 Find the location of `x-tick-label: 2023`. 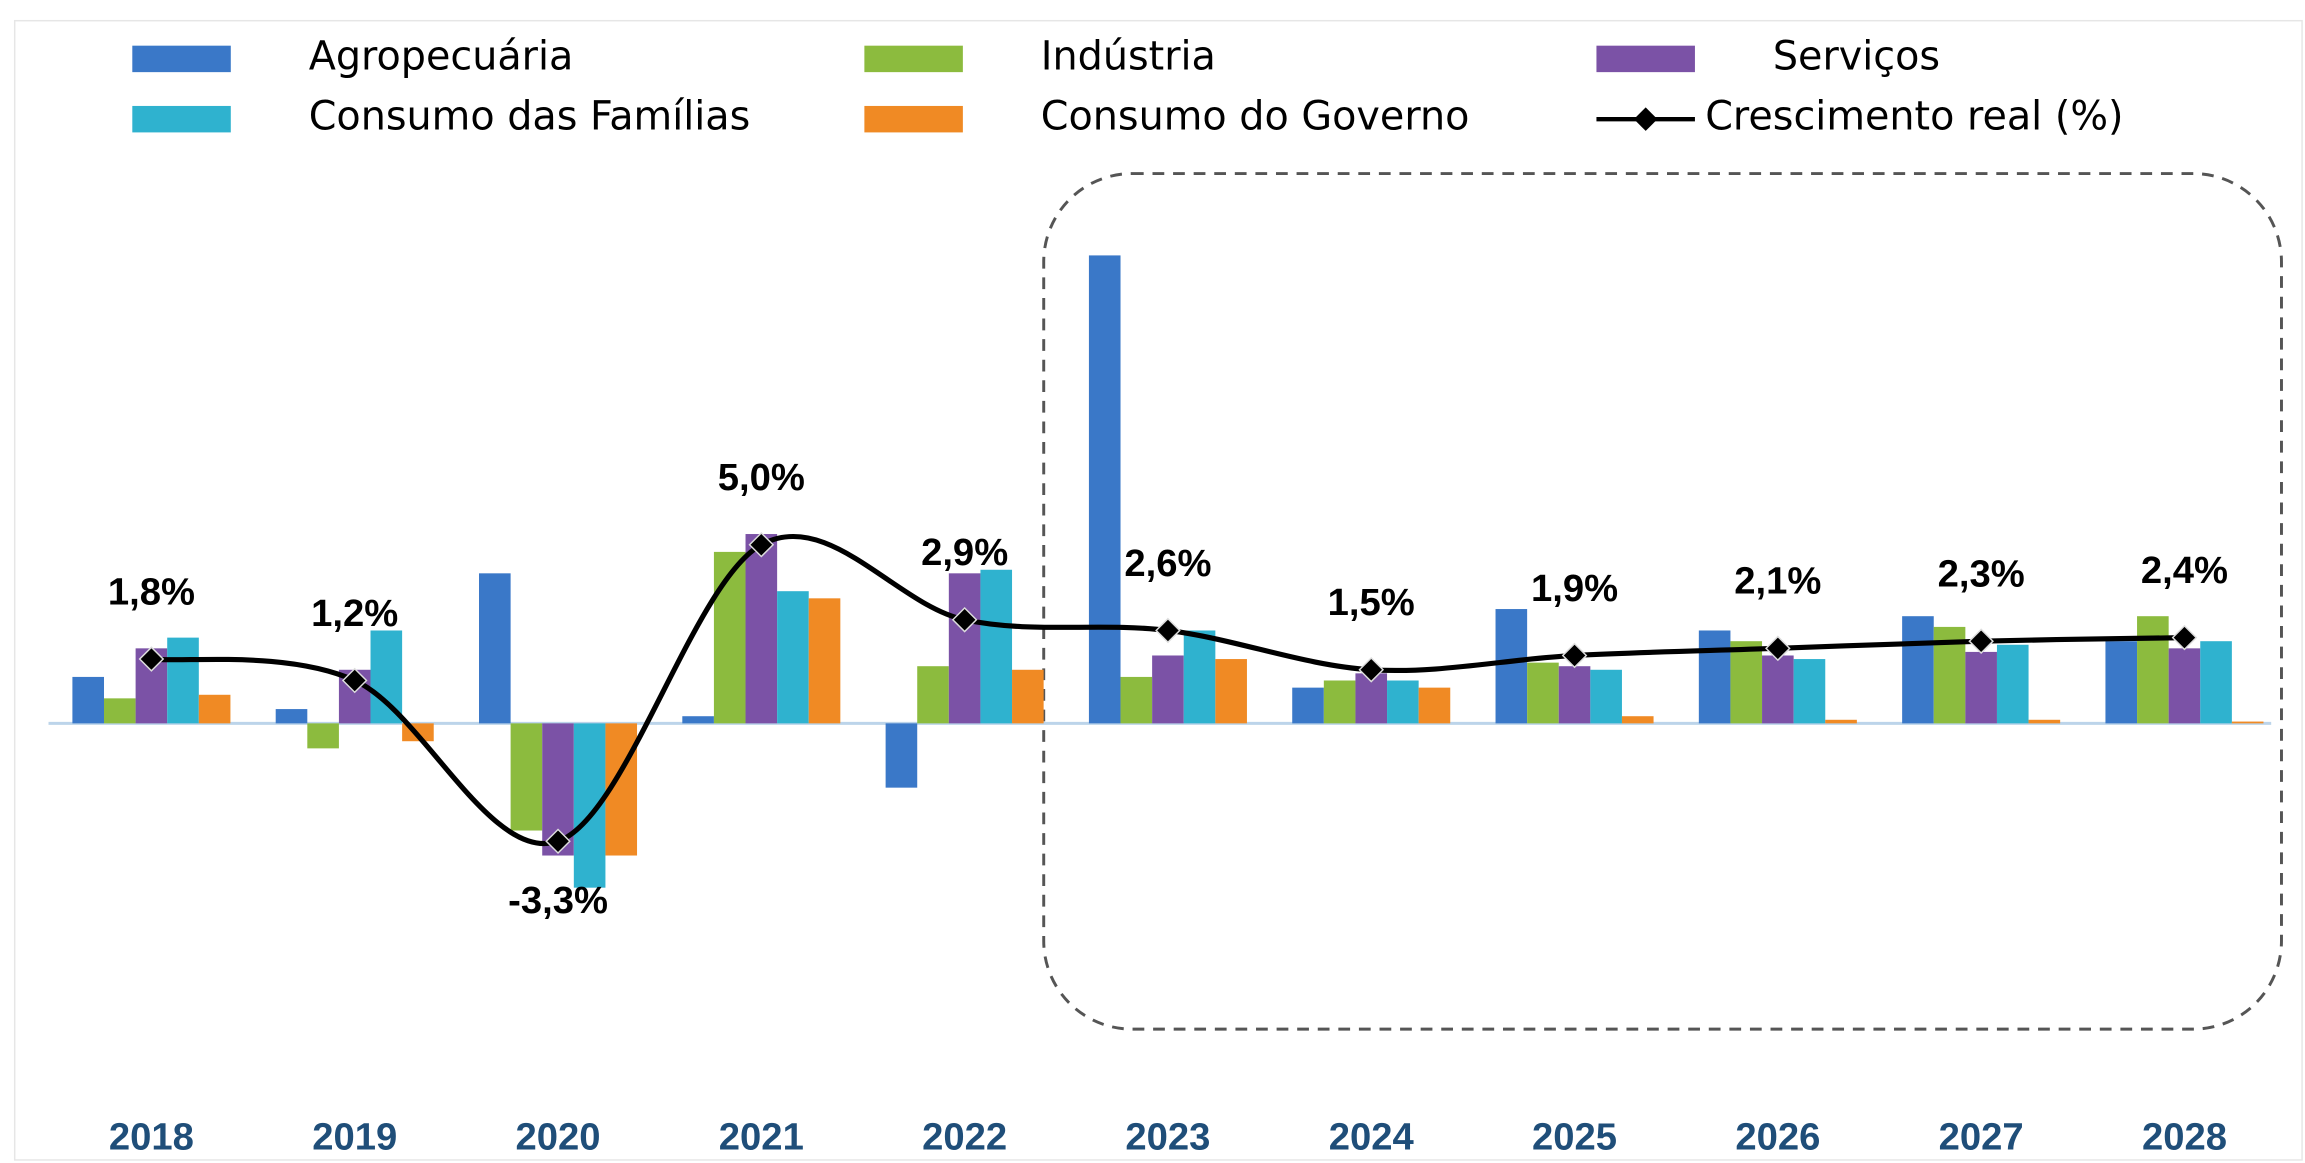

x-tick-label: 2023 is located at coordinates (1167, 1136).